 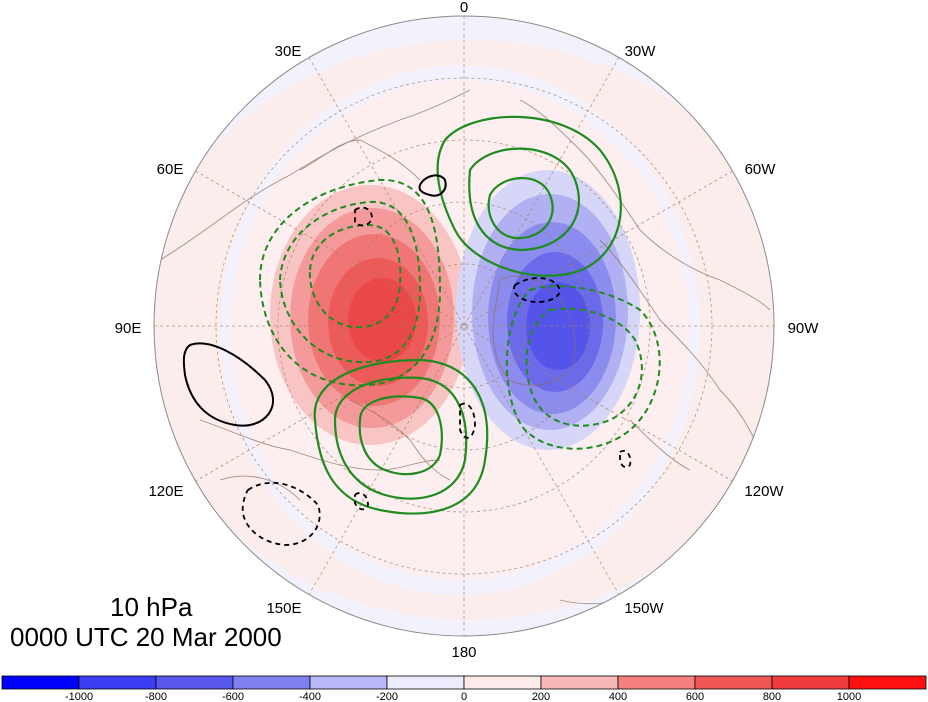 What do you see at coordinates (288, 51) in the screenshot?
I see `lon-label-30e: 30E` at bounding box center [288, 51].